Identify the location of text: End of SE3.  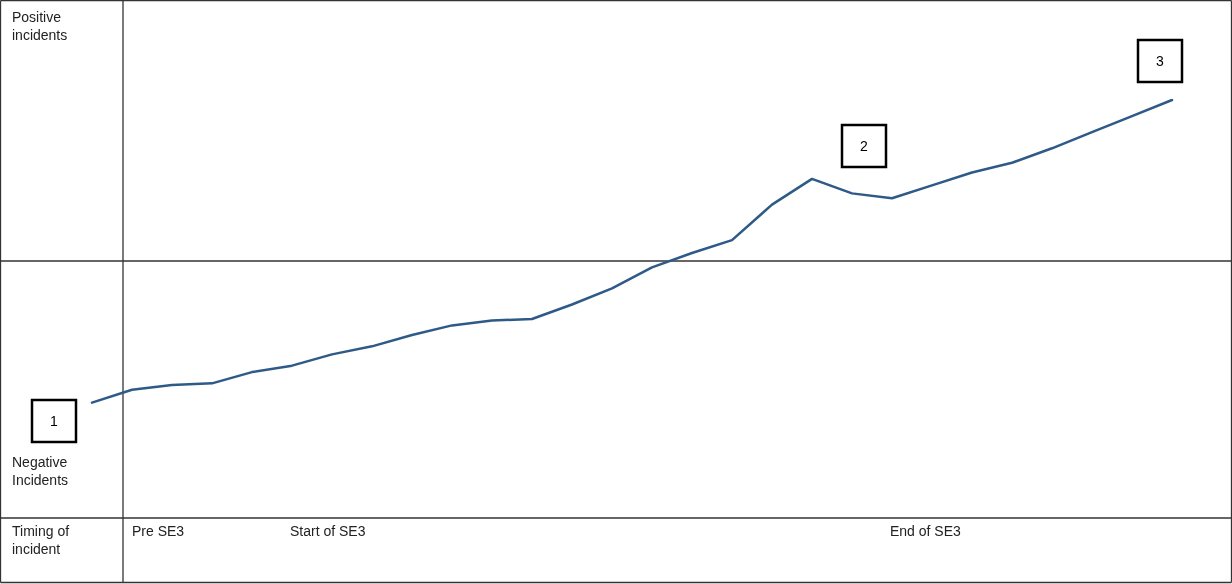
(926, 531).